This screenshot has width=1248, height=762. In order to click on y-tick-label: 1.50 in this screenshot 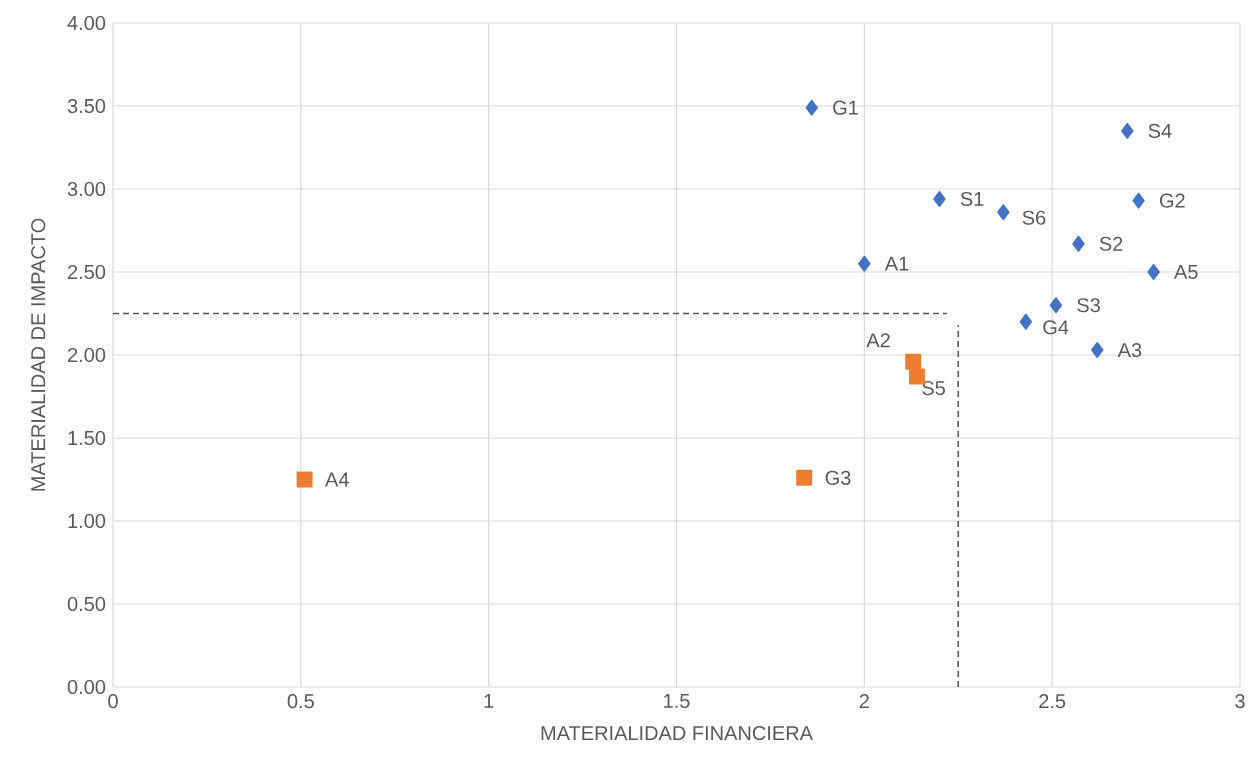, I will do `click(87, 438)`.